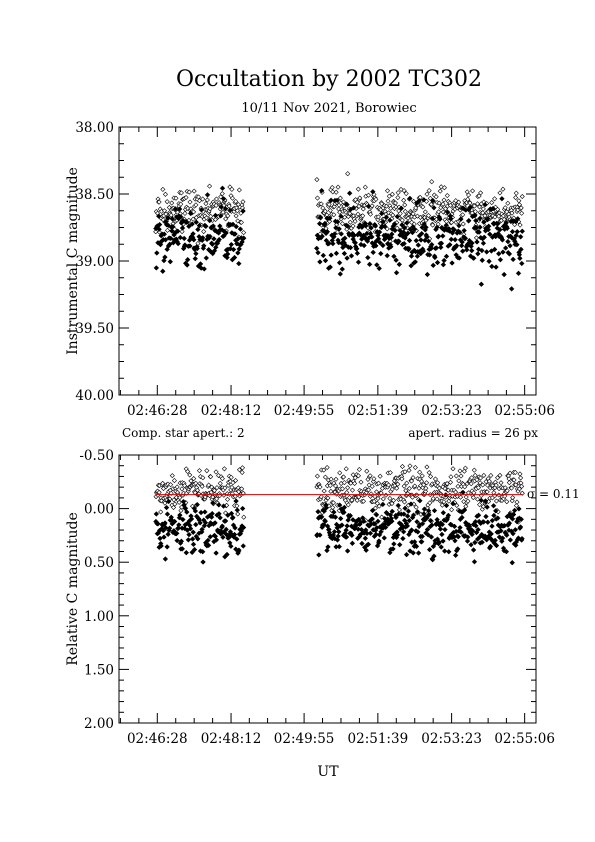  Describe the element at coordinates (157, 739) in the screenshot. I see `x-tick-label: 02:46:28` at that location.